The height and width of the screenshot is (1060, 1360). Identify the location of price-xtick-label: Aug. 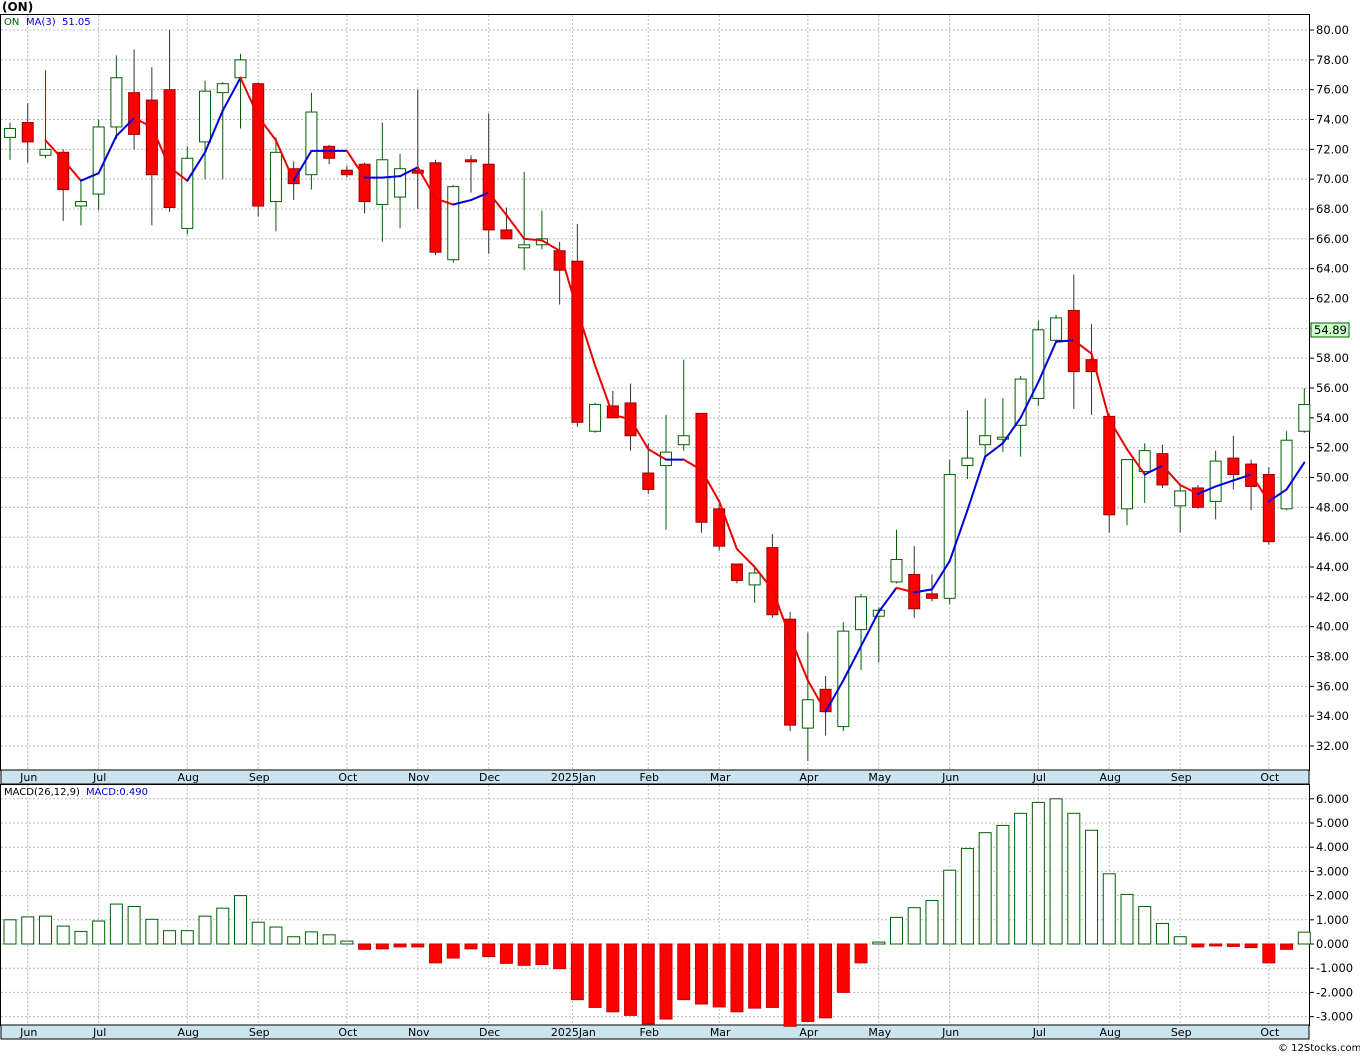
(188, 777).